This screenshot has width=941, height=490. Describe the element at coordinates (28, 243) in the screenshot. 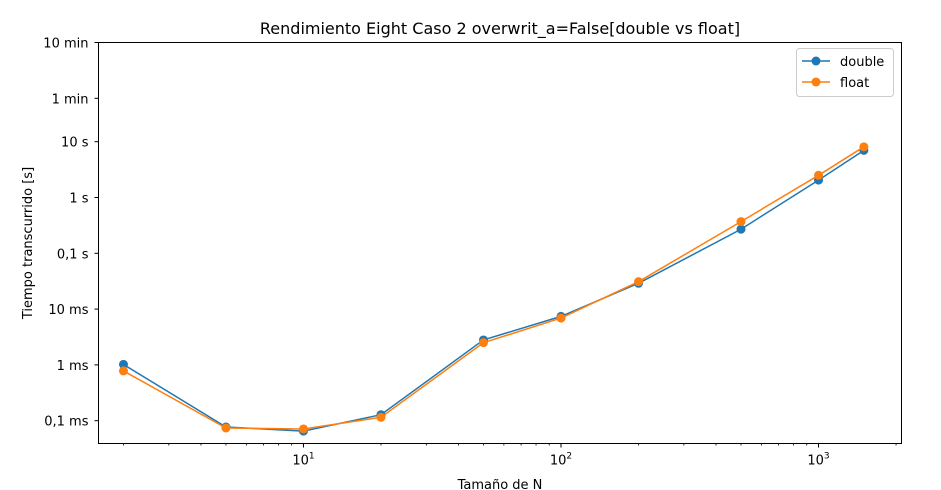

I see `y-axis-label: Tiempo transcurrido [s]` at that location.